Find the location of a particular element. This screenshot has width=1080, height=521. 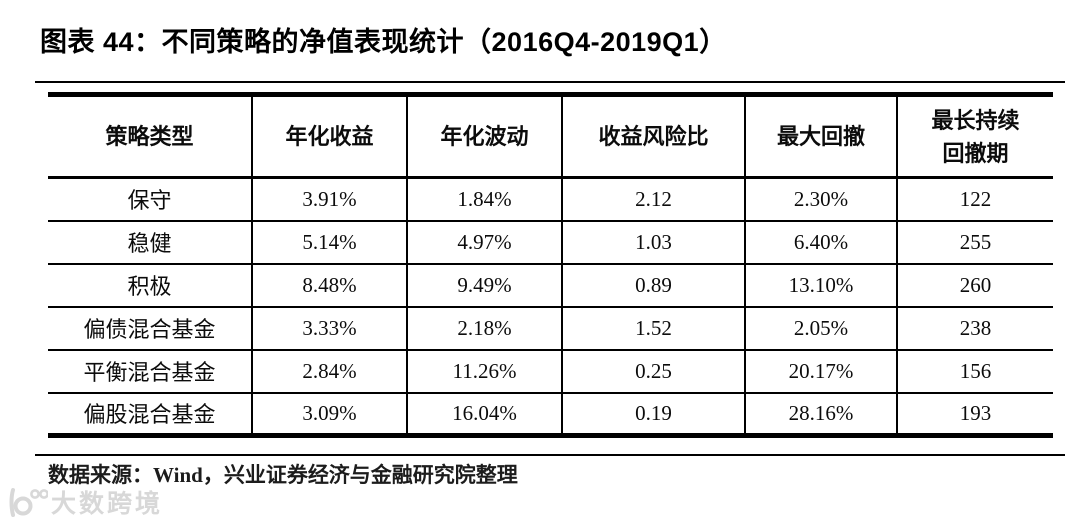

annual-return-cell: 3.91% is located at coordinates (329, 198).